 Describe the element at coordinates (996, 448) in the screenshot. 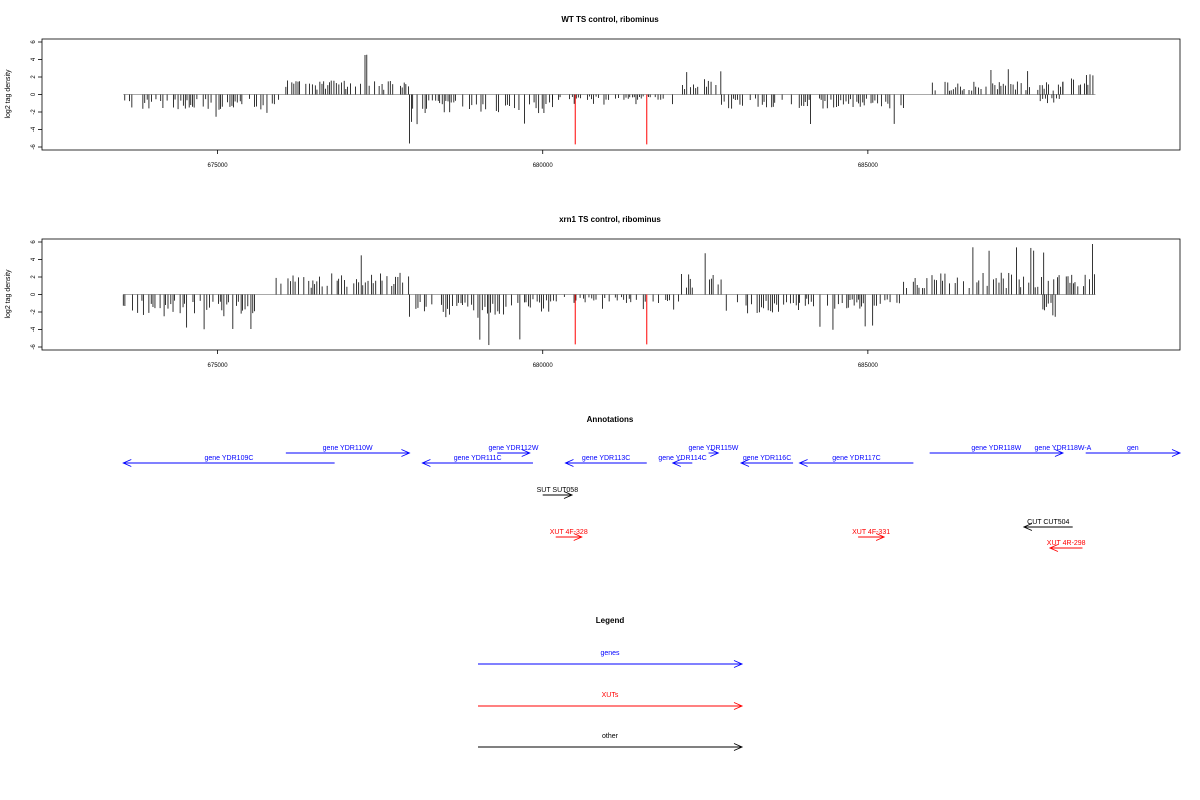

I see `annotation-label: gene YDR118W` at that location.